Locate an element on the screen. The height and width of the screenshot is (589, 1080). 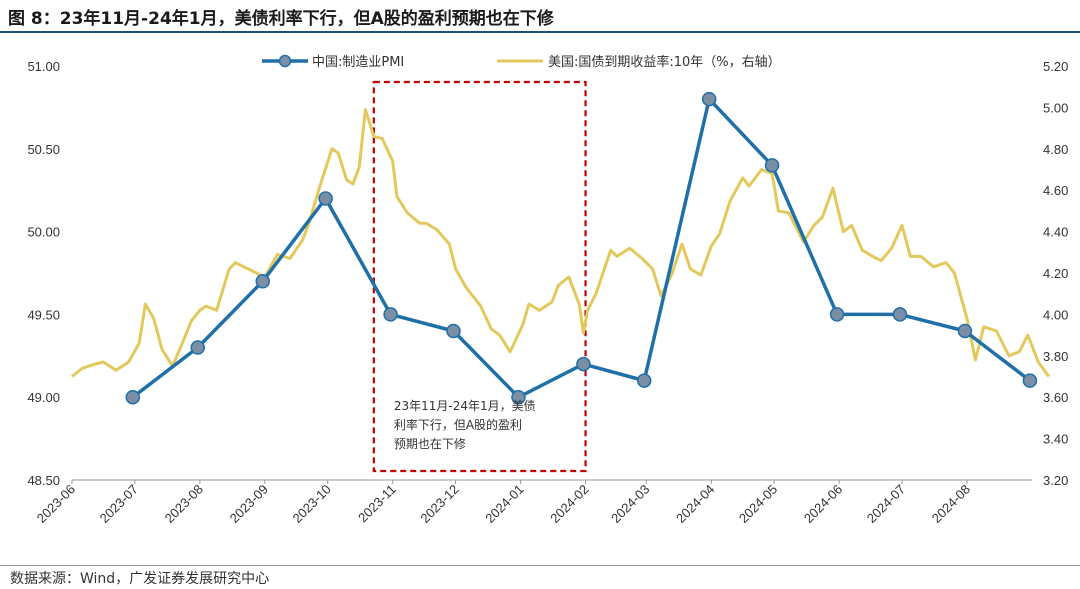
title-rule is located at coordinates (540, 32).